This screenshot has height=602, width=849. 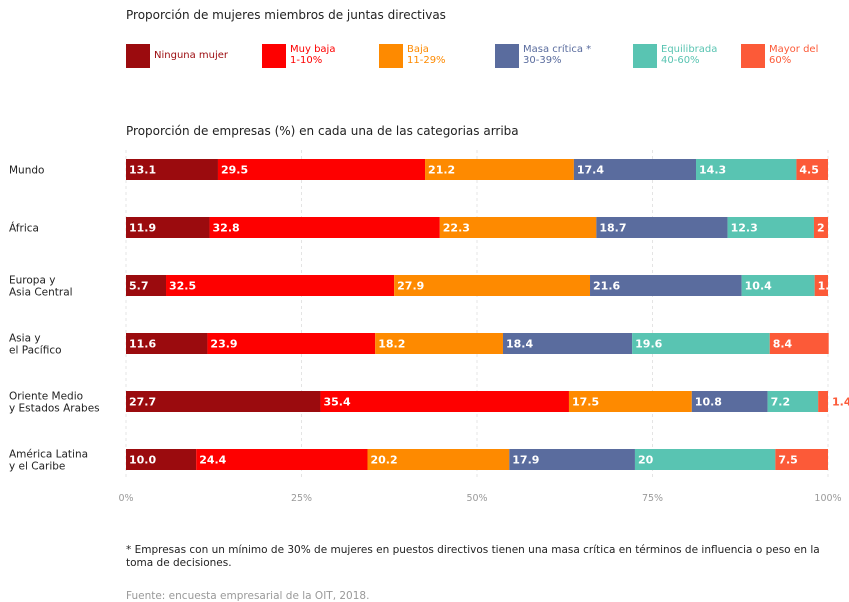 I want to click on data-label: 17.5, so click(x=585, y=402).